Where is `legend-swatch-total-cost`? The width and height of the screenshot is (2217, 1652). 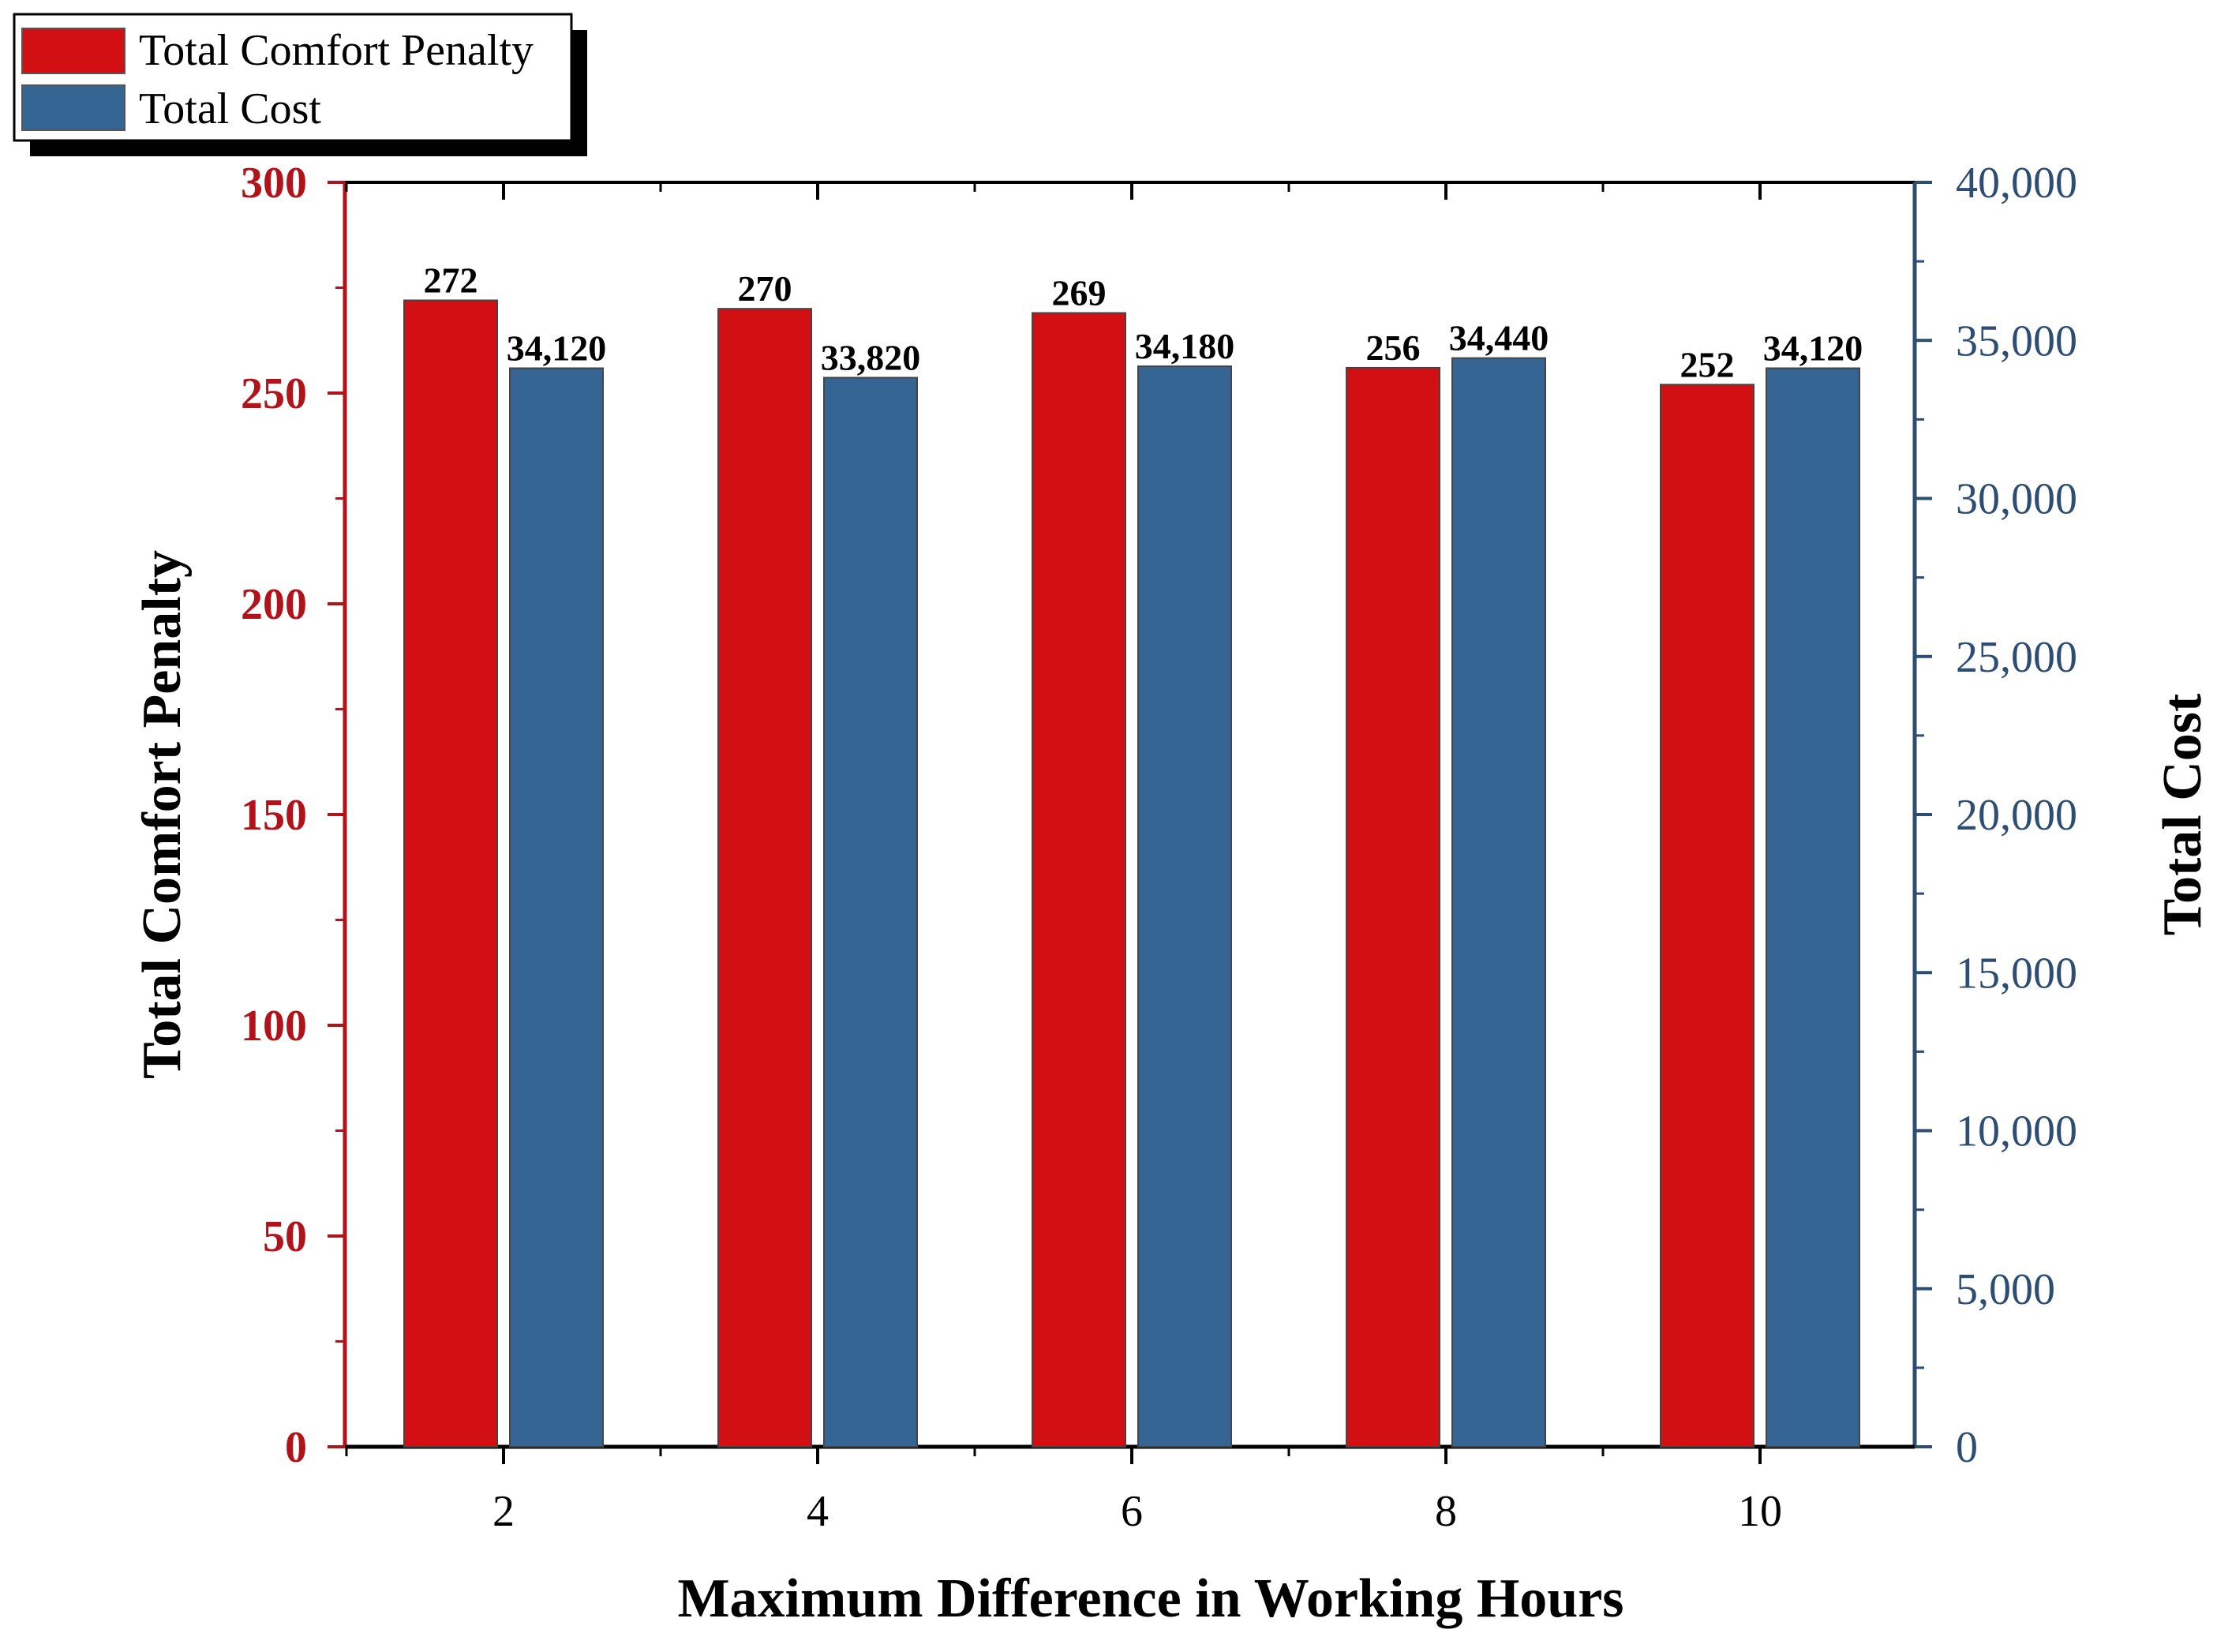 legend-swatch-total-cost is located at coordinates (73, 107).